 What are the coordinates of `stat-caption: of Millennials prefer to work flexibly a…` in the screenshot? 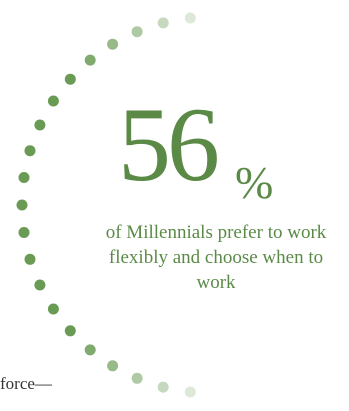 It's located at (216, 257).